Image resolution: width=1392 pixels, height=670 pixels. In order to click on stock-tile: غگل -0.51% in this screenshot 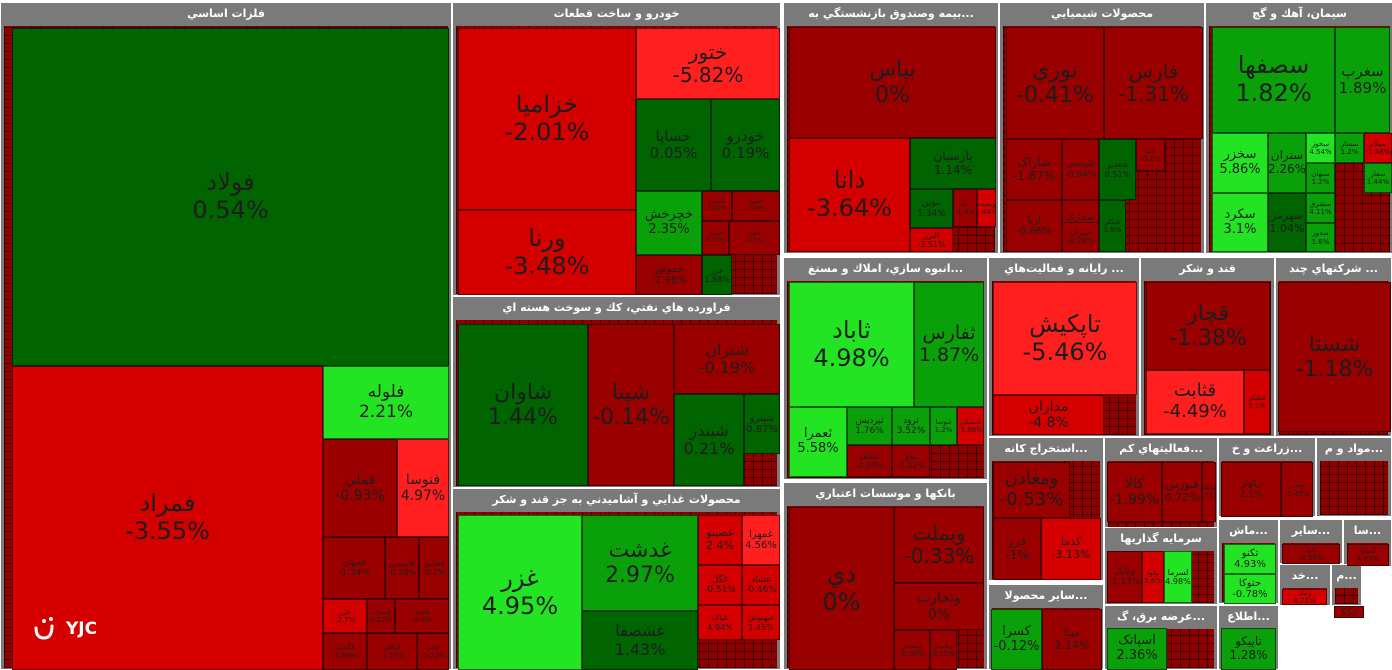, I will do `click(720, 585)`.